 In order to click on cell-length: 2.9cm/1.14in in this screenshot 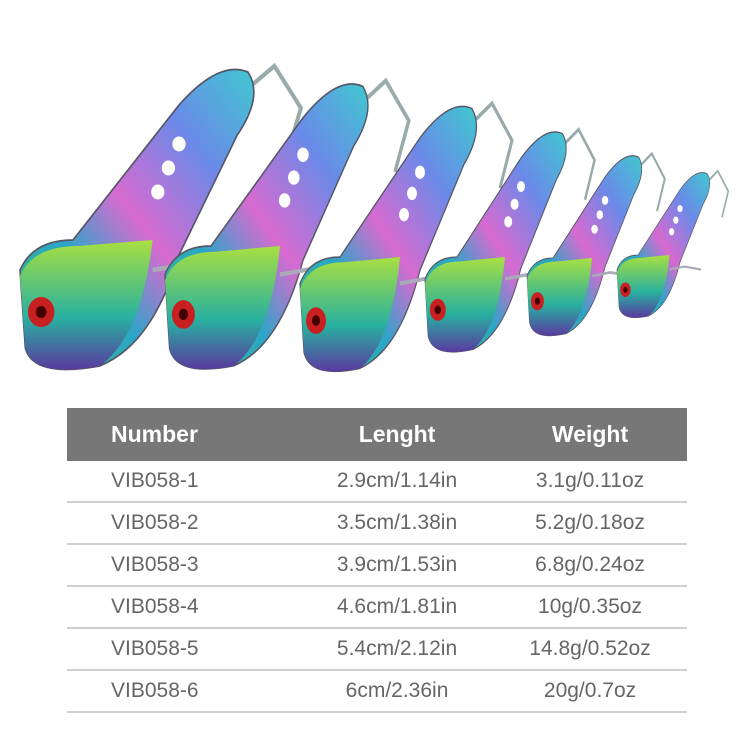, I will do `click(397, 482)`.